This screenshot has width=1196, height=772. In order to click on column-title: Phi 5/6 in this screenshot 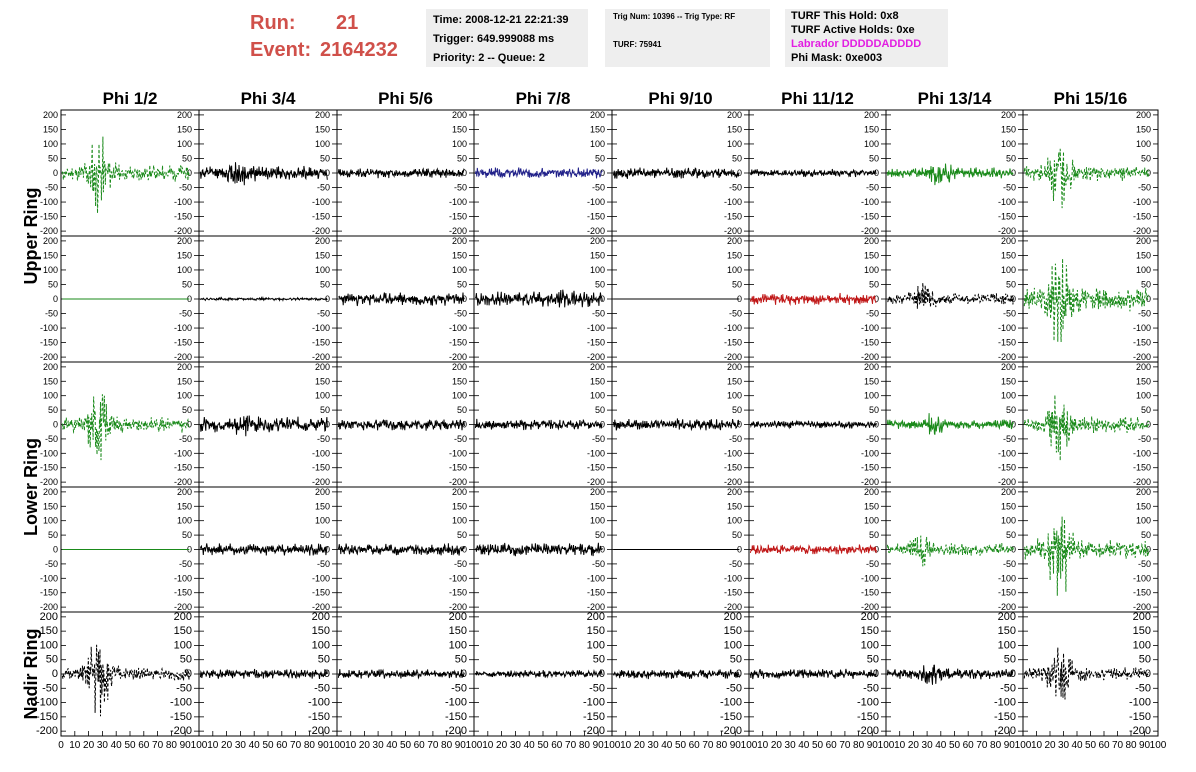, I will do `click(405, 98)`.